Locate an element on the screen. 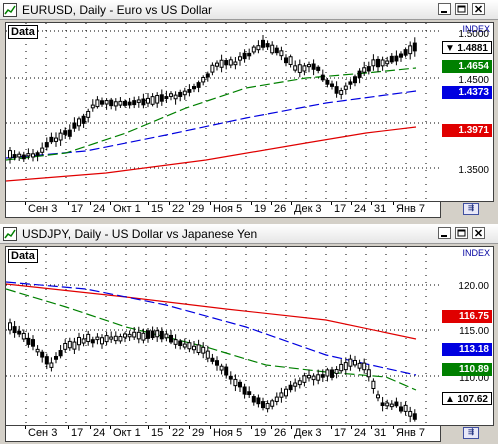 The width and height of the screenshot is (498, 444). index-label: INDEX is located at coordinates (476, 29).